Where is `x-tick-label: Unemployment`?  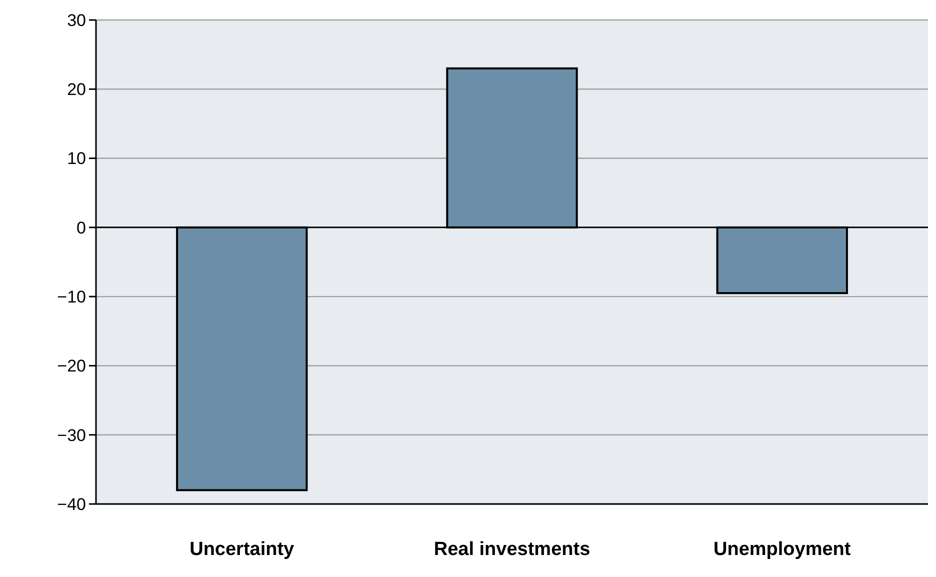
x-tick-label: Unemployment is located at coordinates (783, 549).